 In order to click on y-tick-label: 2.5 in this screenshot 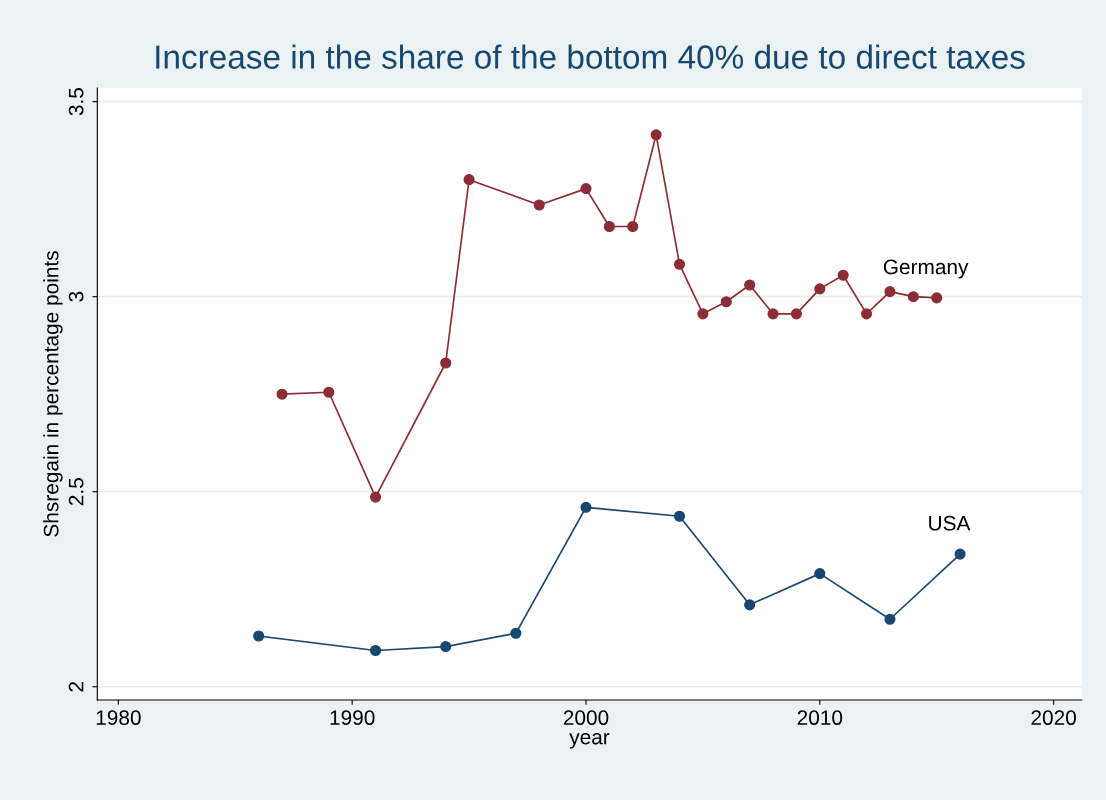, I will do `click(76, 492)`.